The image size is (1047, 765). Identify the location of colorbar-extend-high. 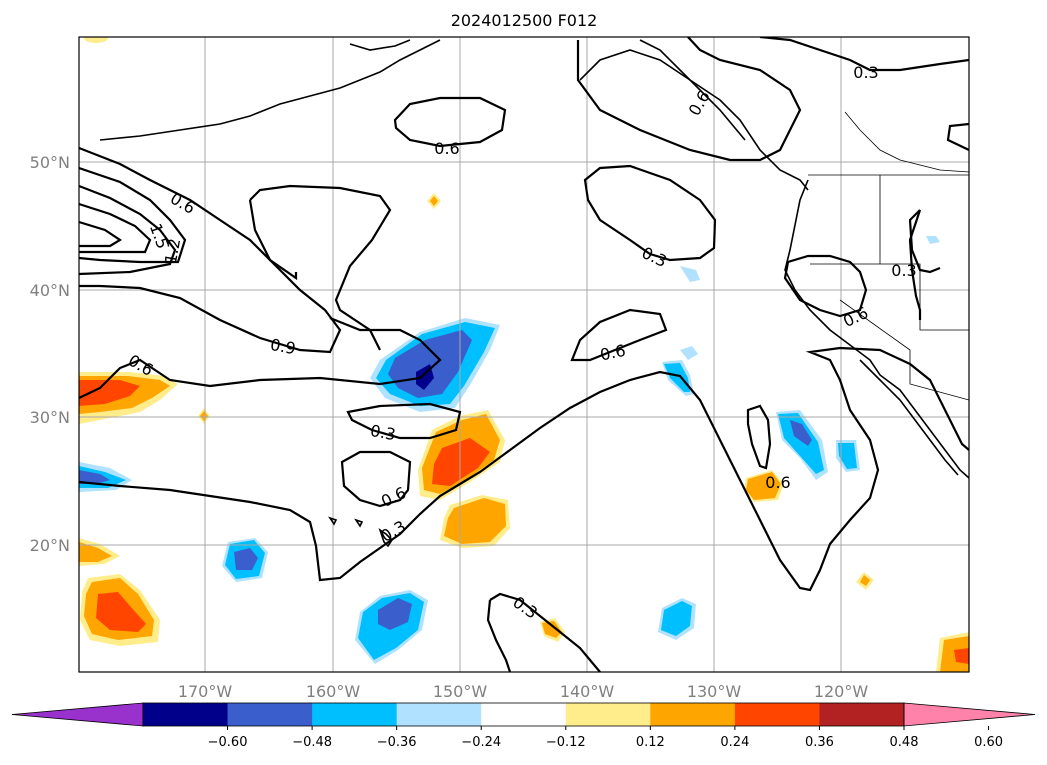
(969, 714).